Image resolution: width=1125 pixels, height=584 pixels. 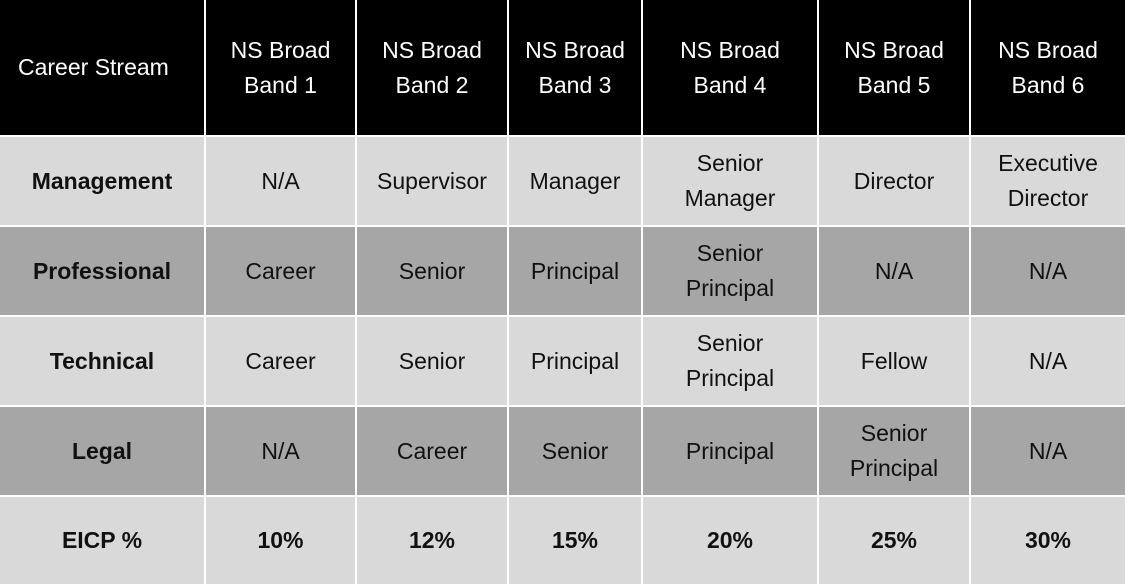 I want to click on cell-text: NS Broad Band 4, so click(x=730, y=67).